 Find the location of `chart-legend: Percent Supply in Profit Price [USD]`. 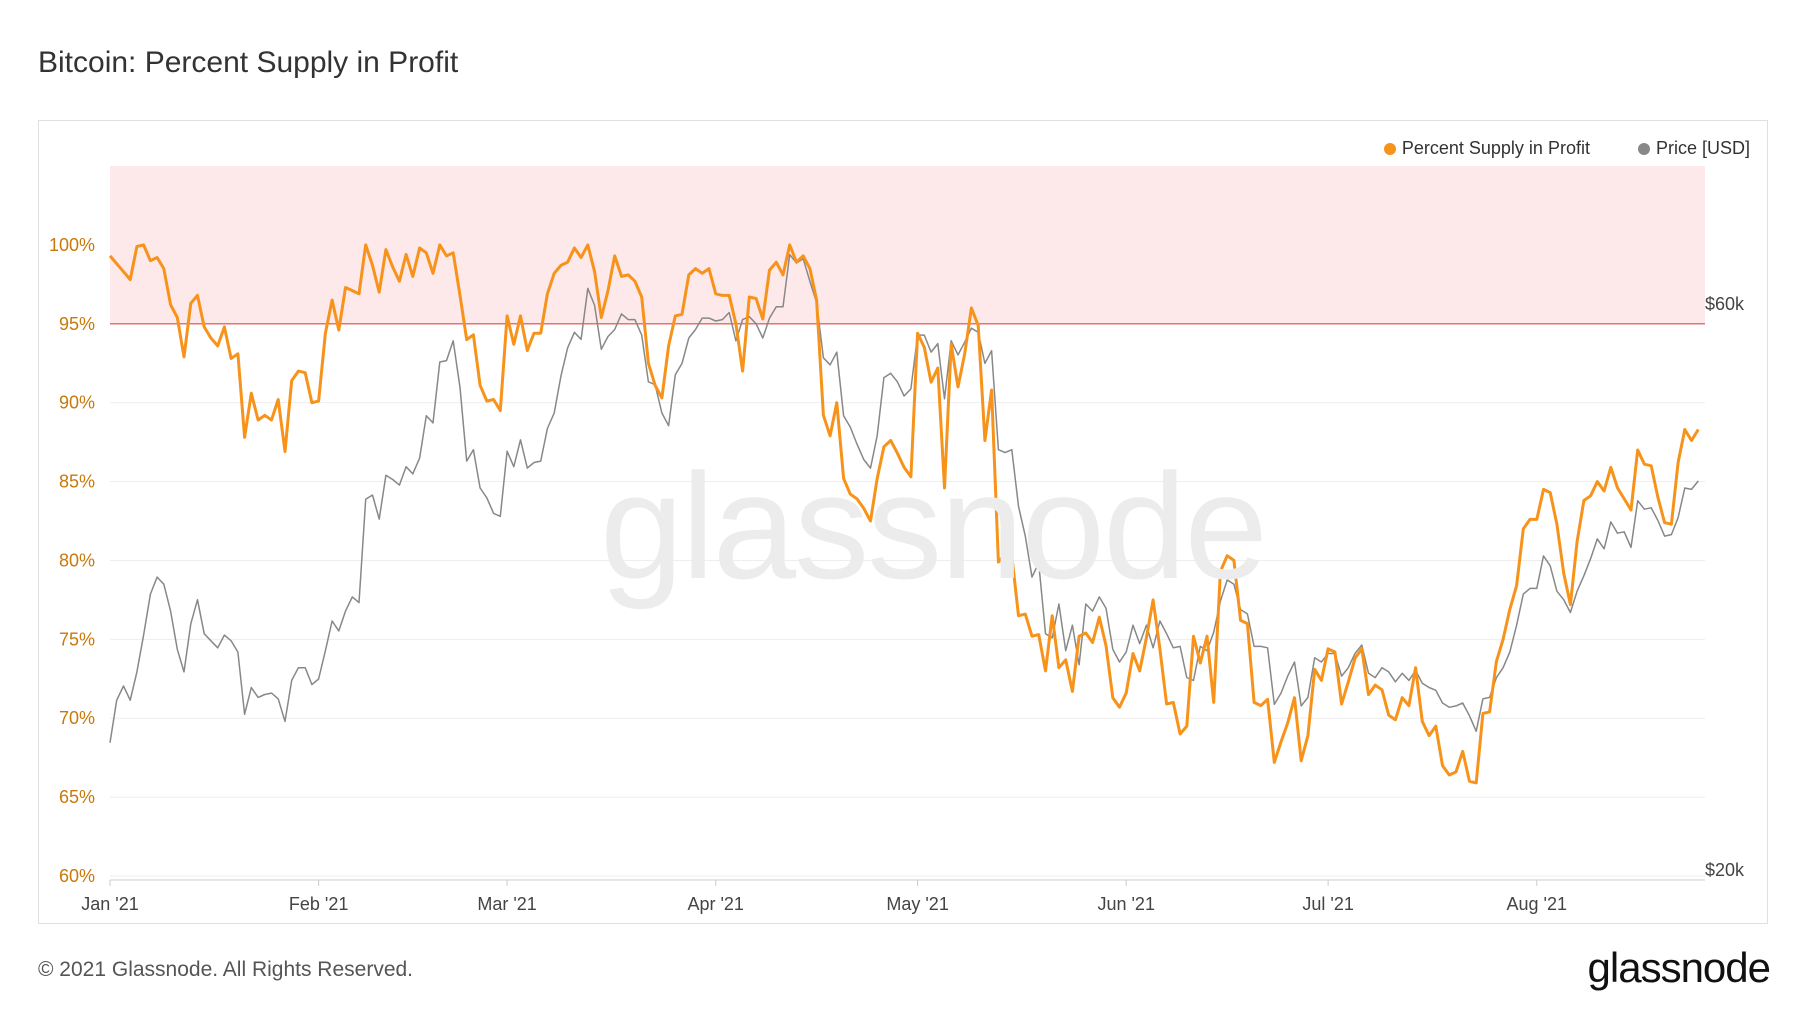

chart-legend: Percent Supply in Profit Price [USD] is located at coordinates (1566, 148).